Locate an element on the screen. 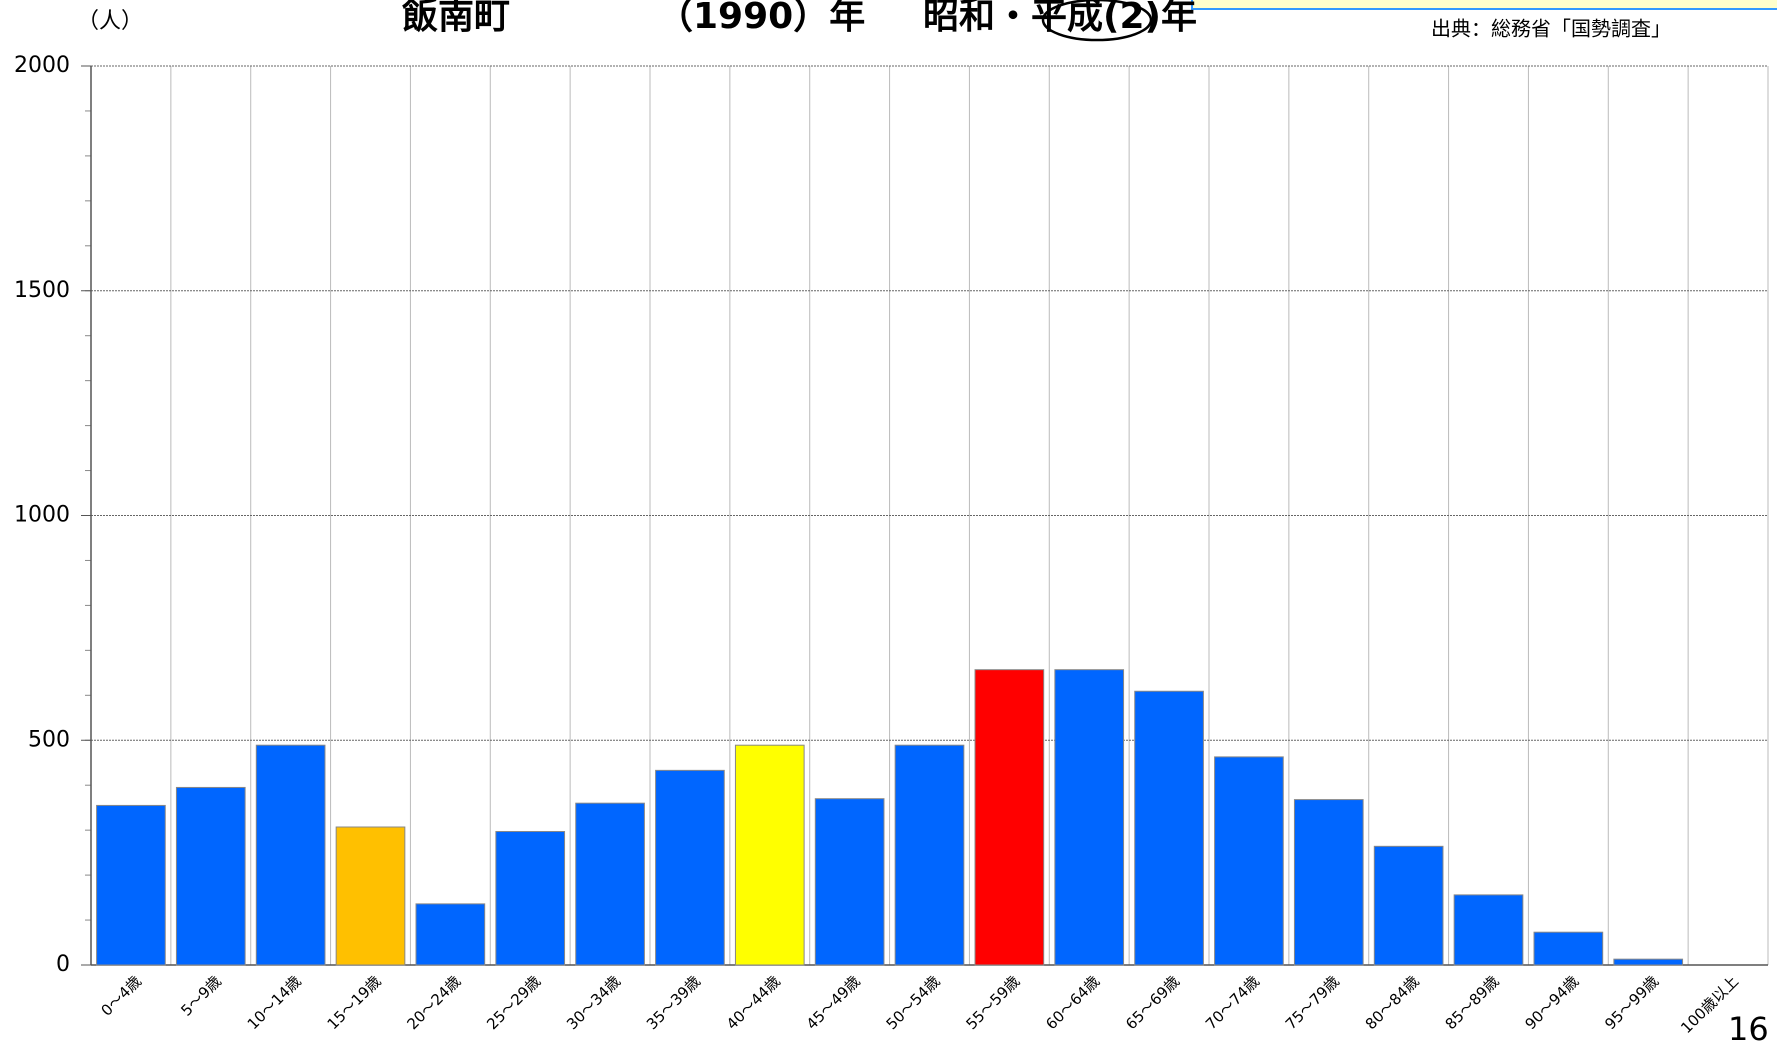 The height and width of the screenshot is (1053, 1777). x-tick-label: 25～29歳 is located at coordinates (513, 1002).